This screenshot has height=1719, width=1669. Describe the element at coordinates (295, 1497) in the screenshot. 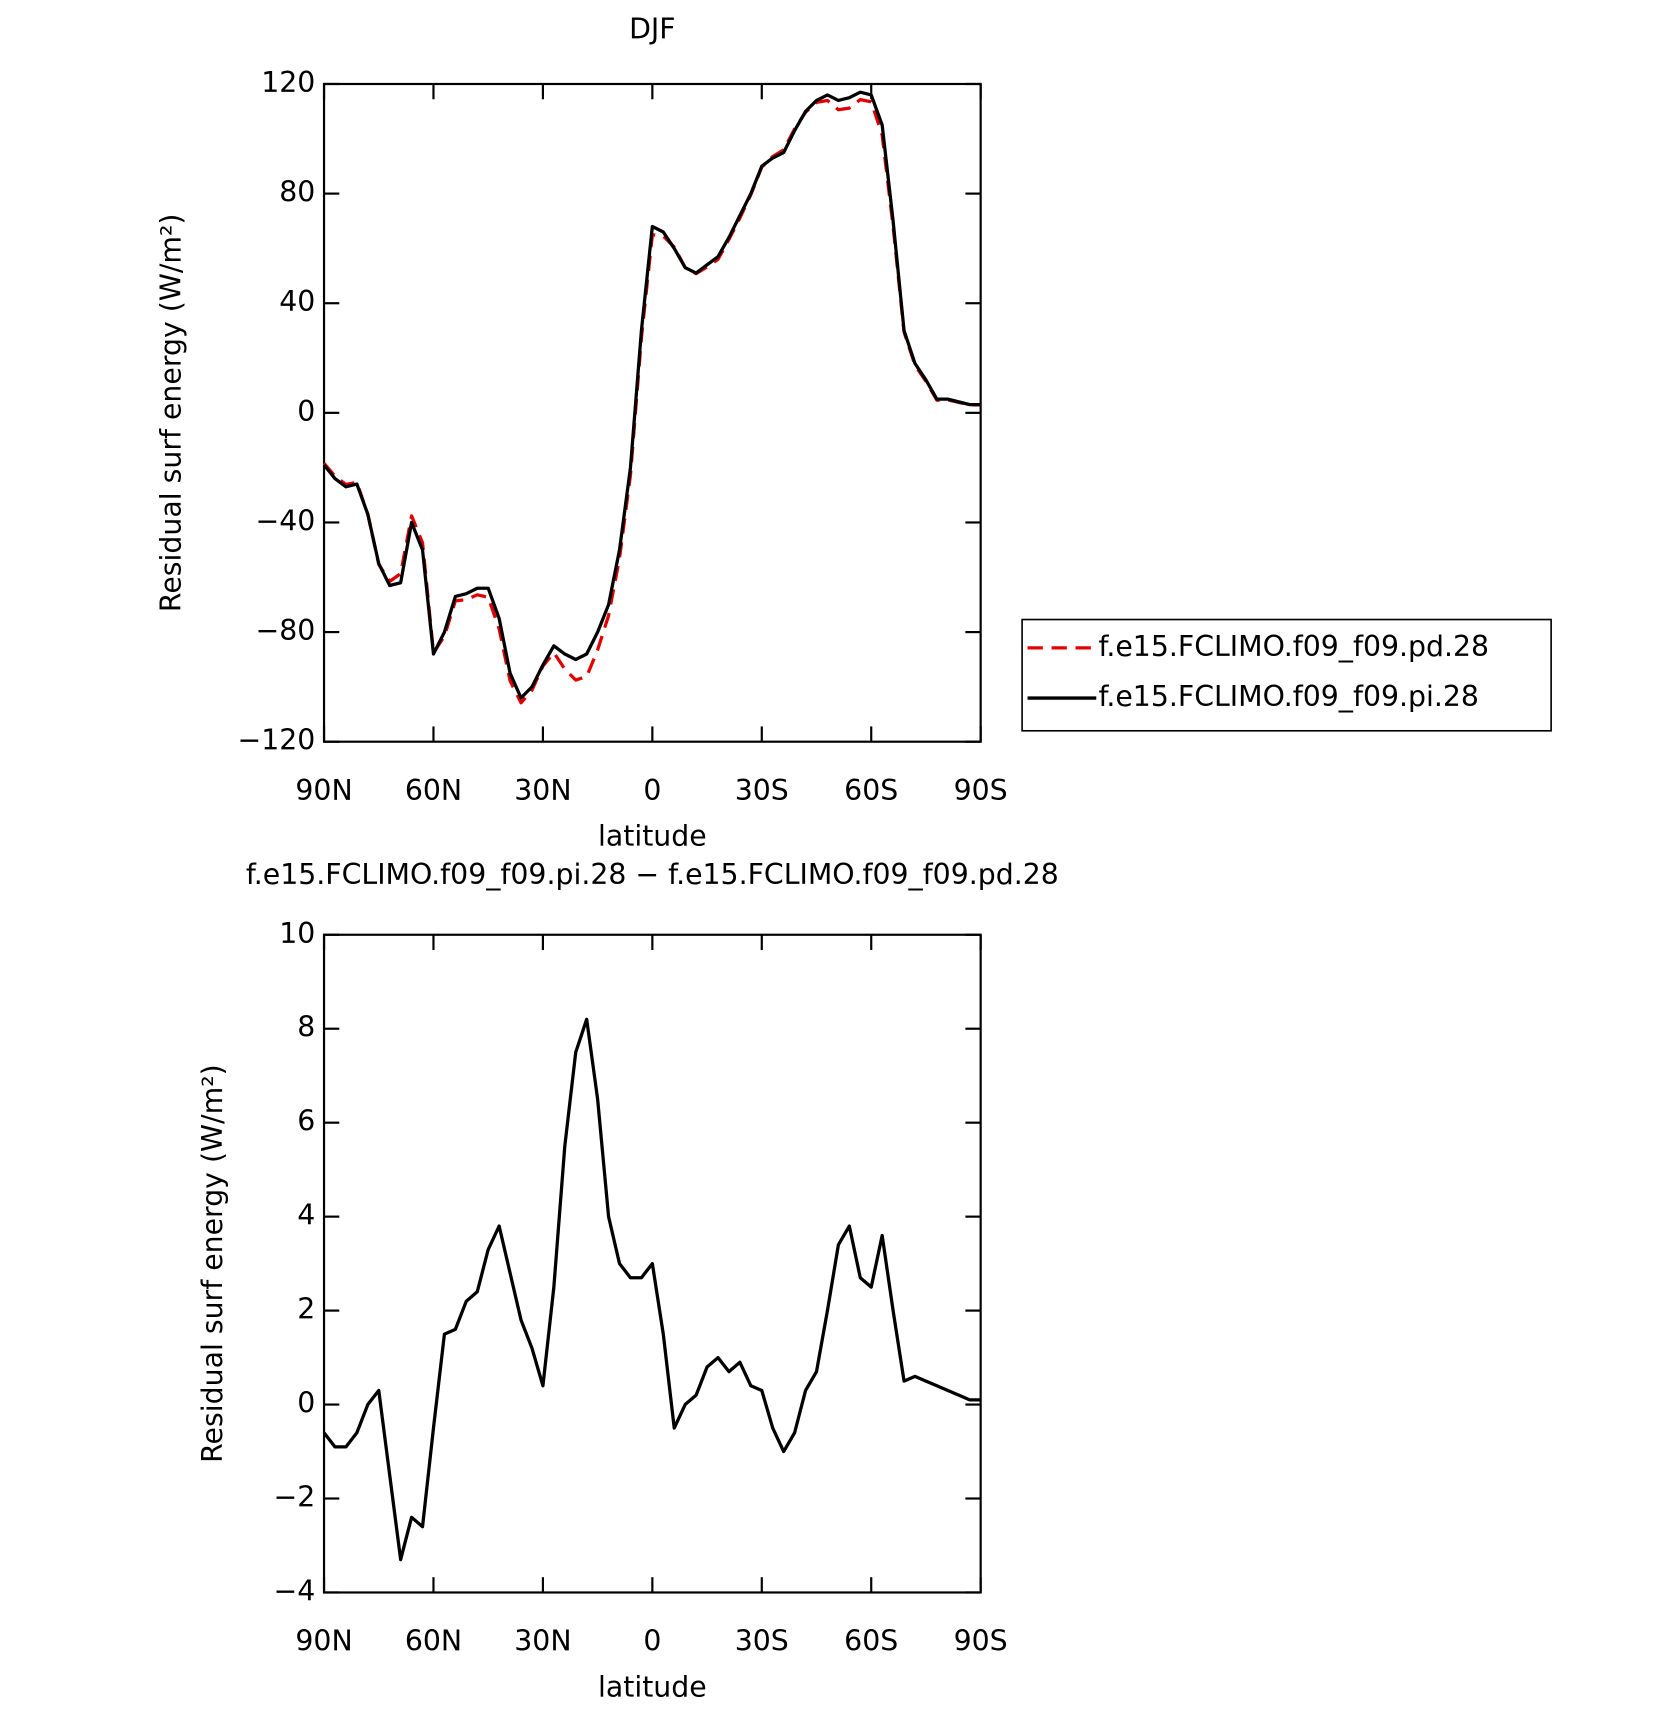

I see `y-tick-label: −2` at that location.